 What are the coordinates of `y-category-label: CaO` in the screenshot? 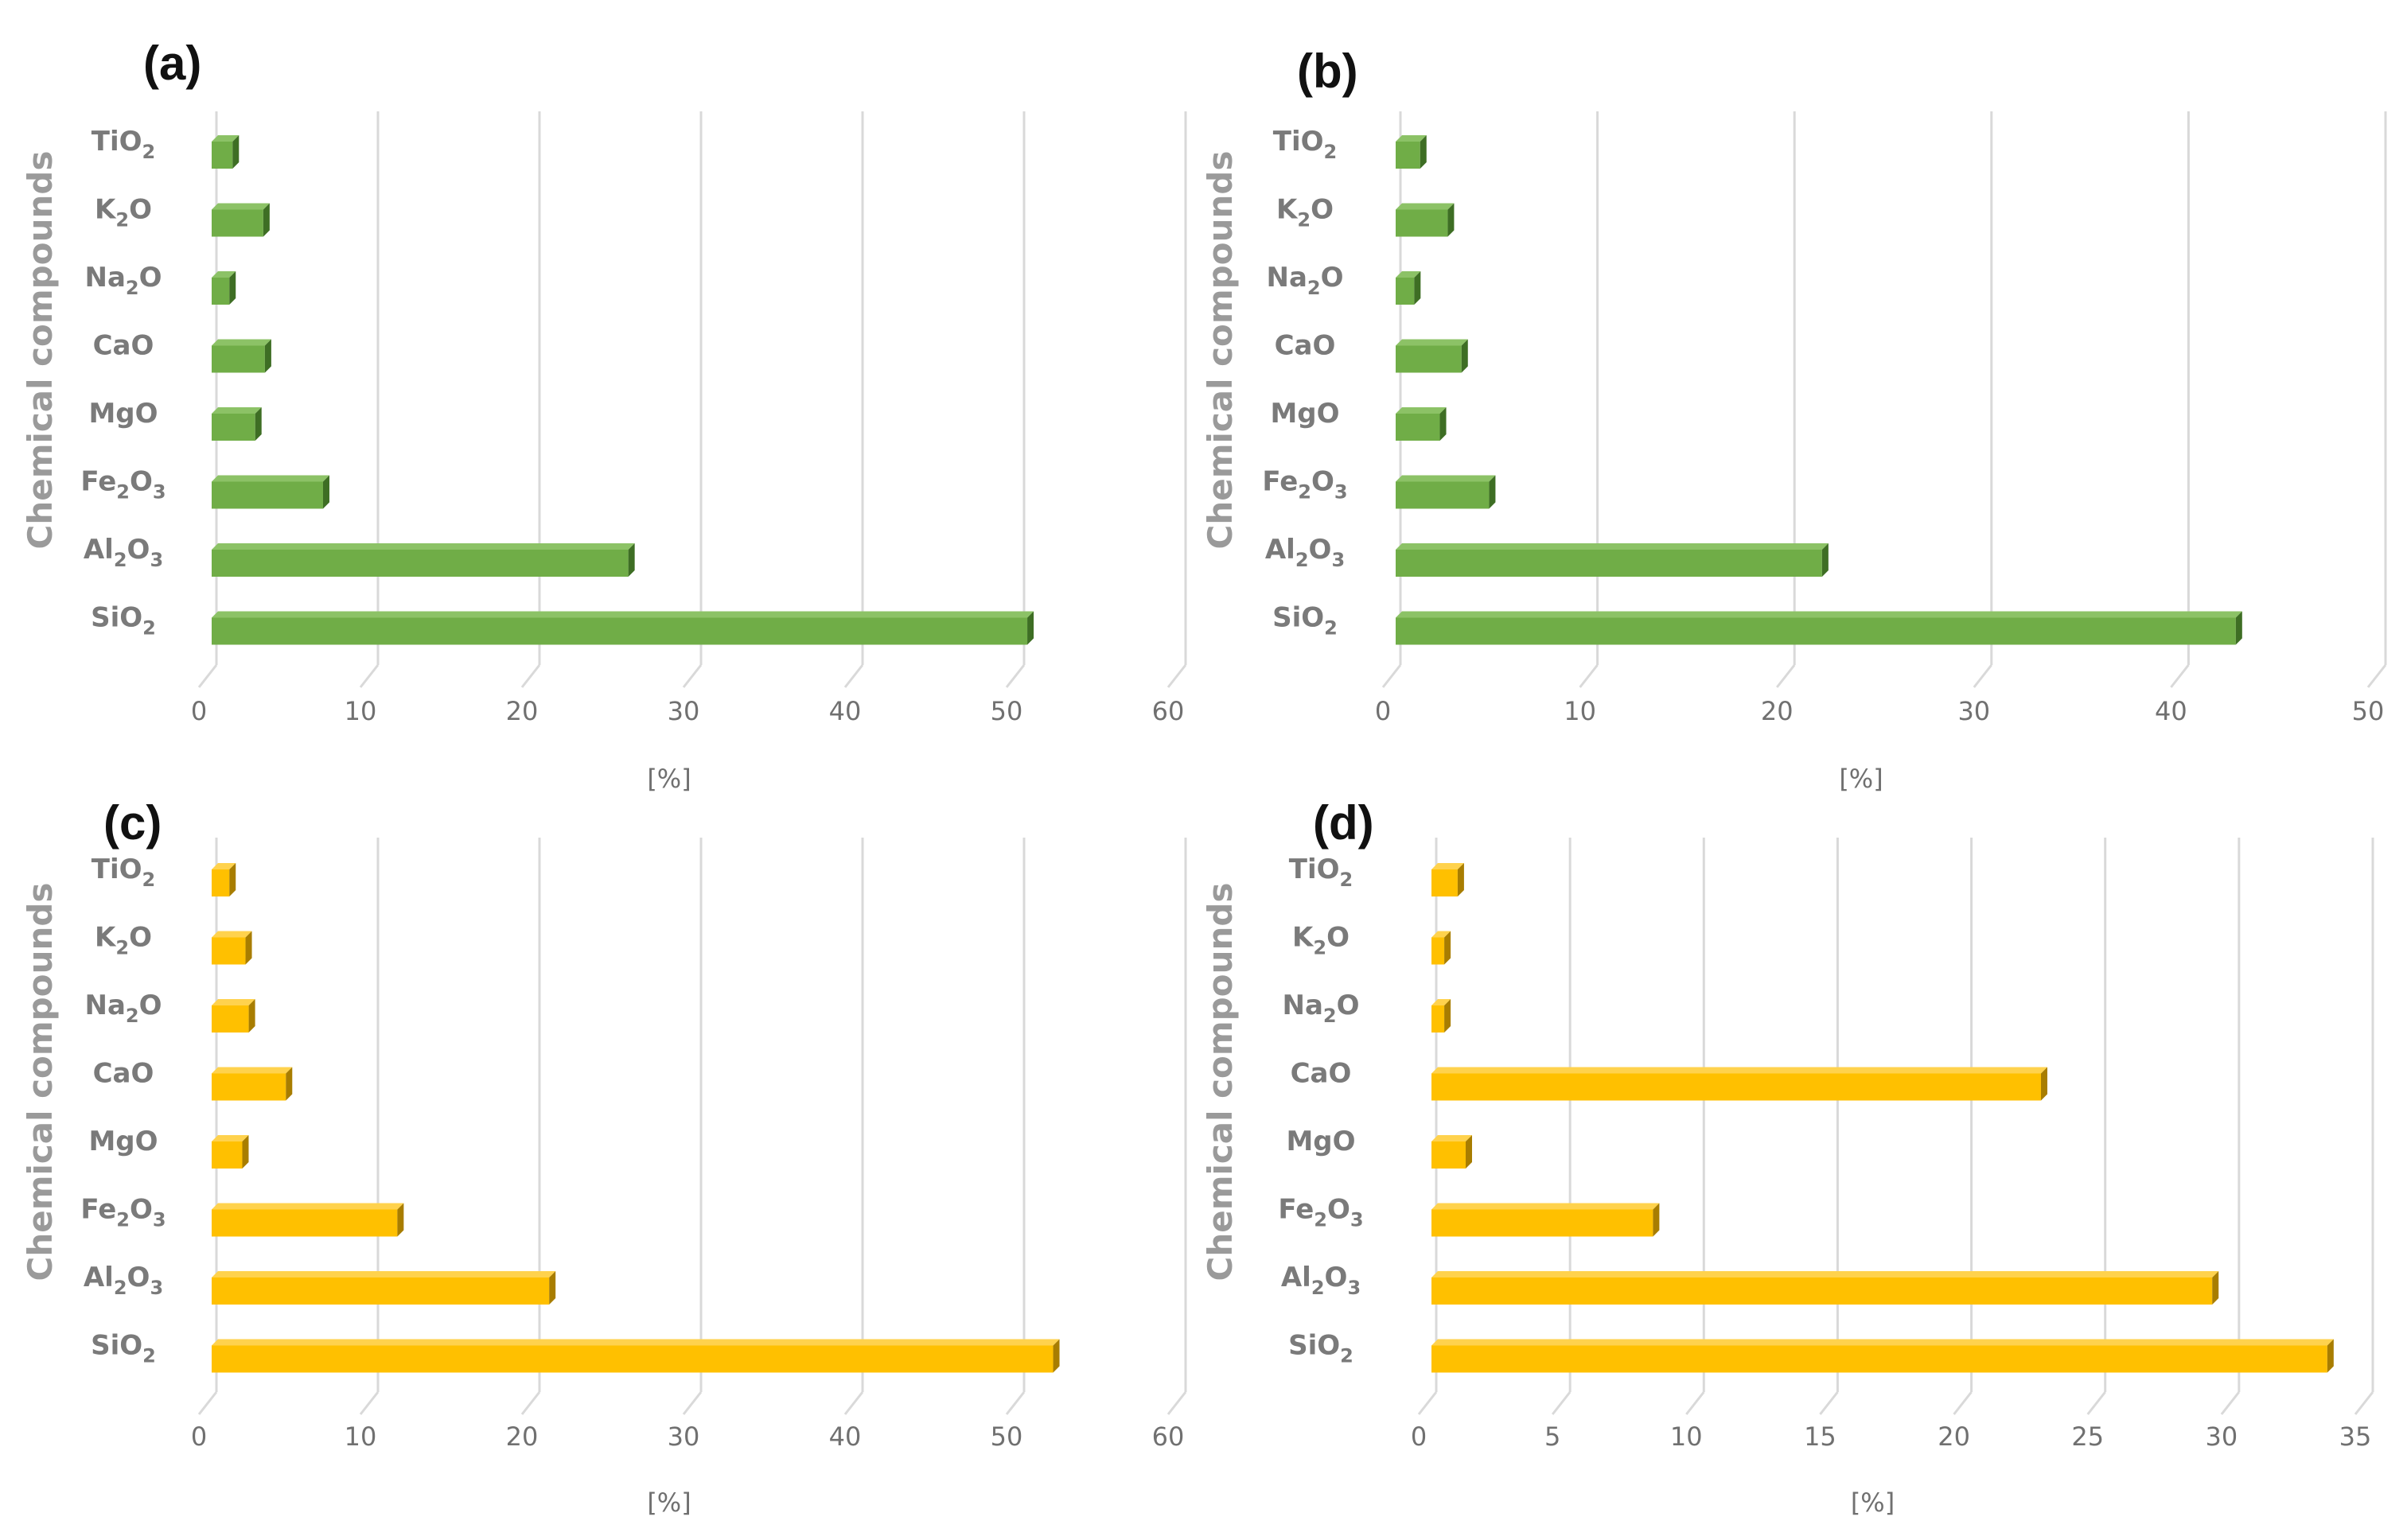 It's located at (1306, 346).